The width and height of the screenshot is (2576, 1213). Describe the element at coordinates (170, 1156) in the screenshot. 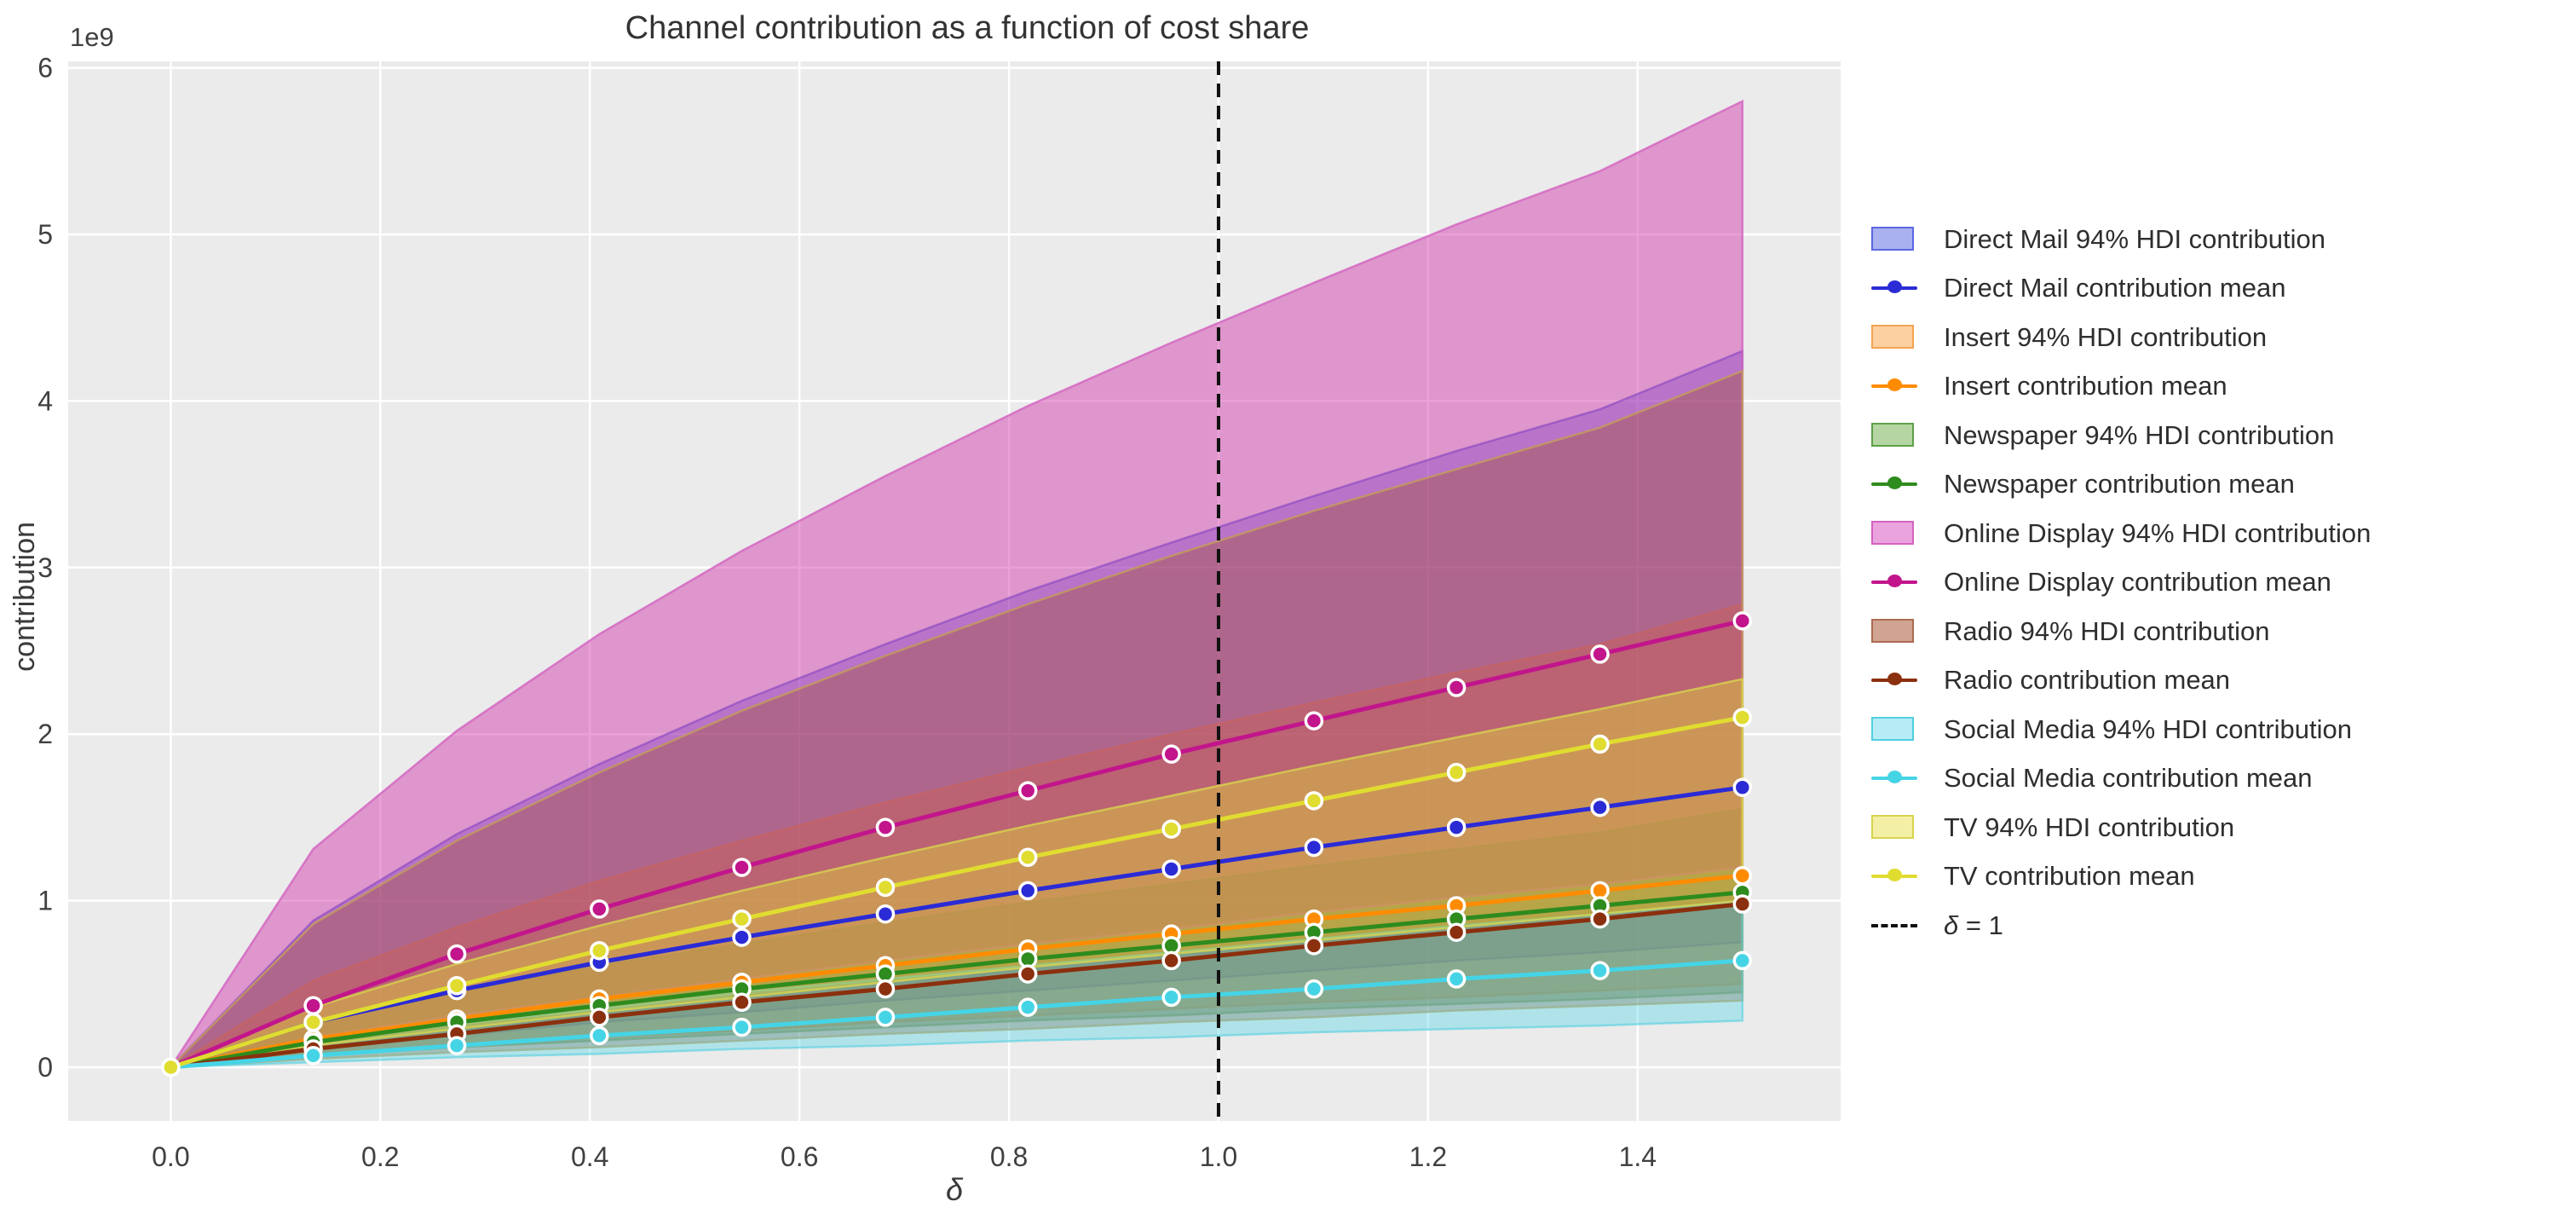

I see `x-tick-label: 0.0` at that location.